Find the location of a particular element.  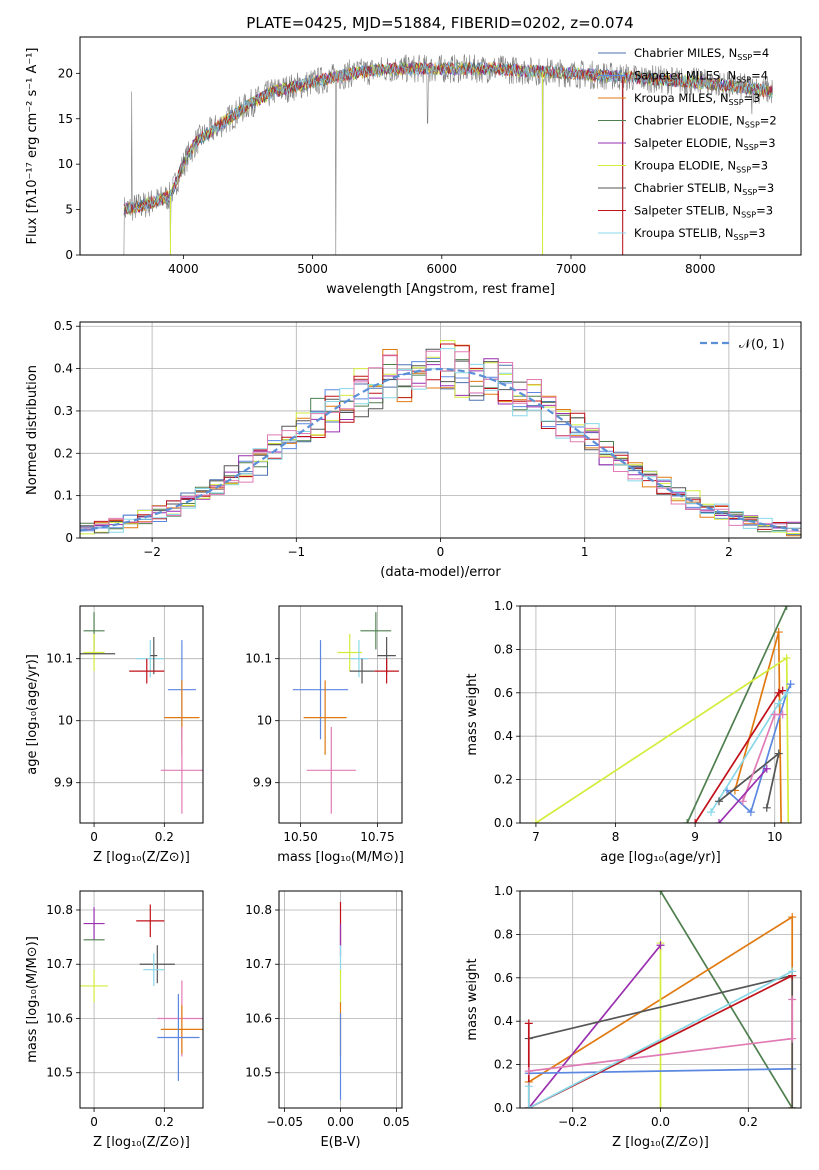

x-tick-label: 9 is located at coordinates (695, 837).